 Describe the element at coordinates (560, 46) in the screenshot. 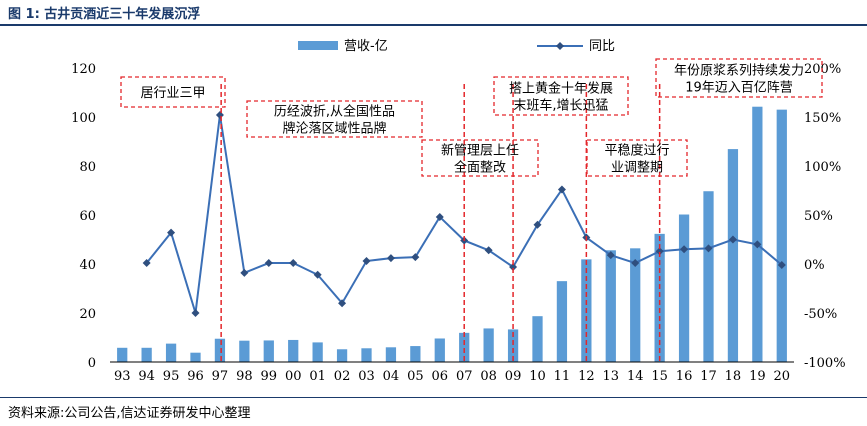

I see `legend-line-marker` at that location.